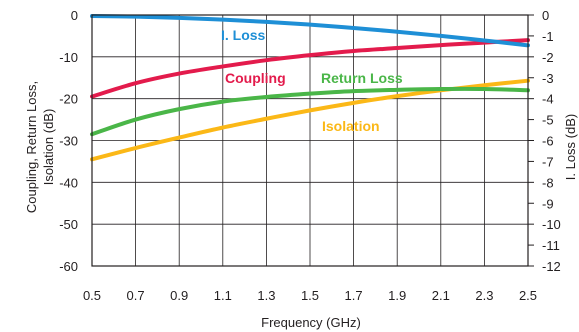 The image size is (579, 332). Describe the element at coordinates (484, 295) in the screenshot. I see `x-tick-label: 2.3` at that location.